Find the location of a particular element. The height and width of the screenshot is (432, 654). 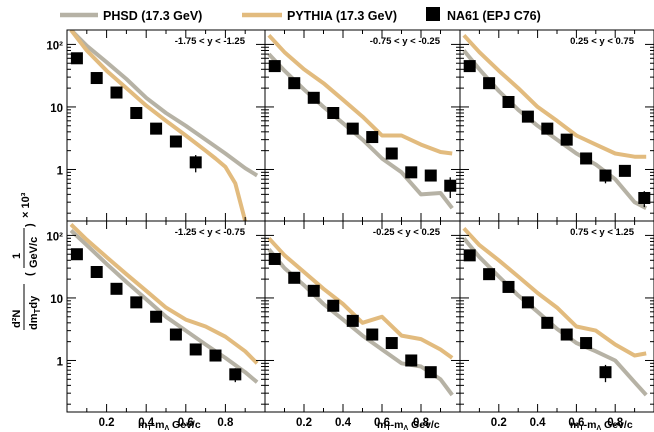

y-label-denominator: dmTdy is located at coordinates (35, 312).